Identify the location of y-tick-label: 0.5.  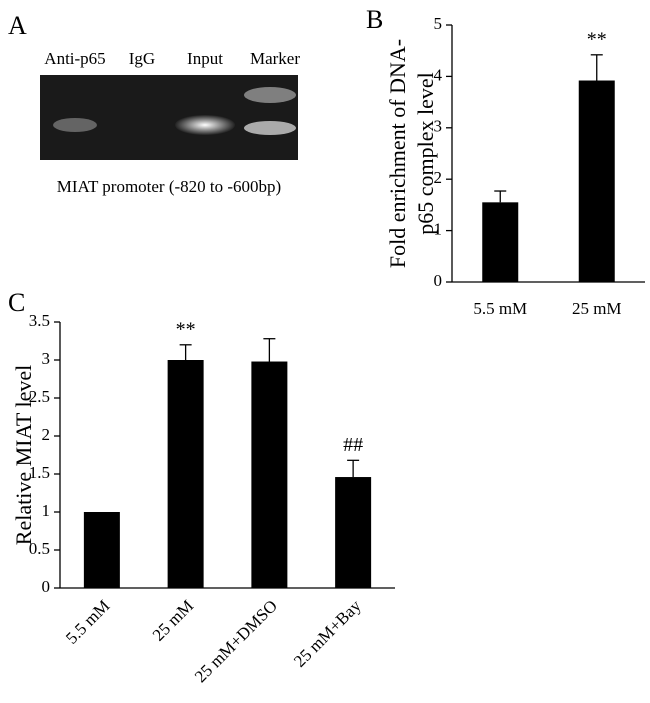
(39, 548).